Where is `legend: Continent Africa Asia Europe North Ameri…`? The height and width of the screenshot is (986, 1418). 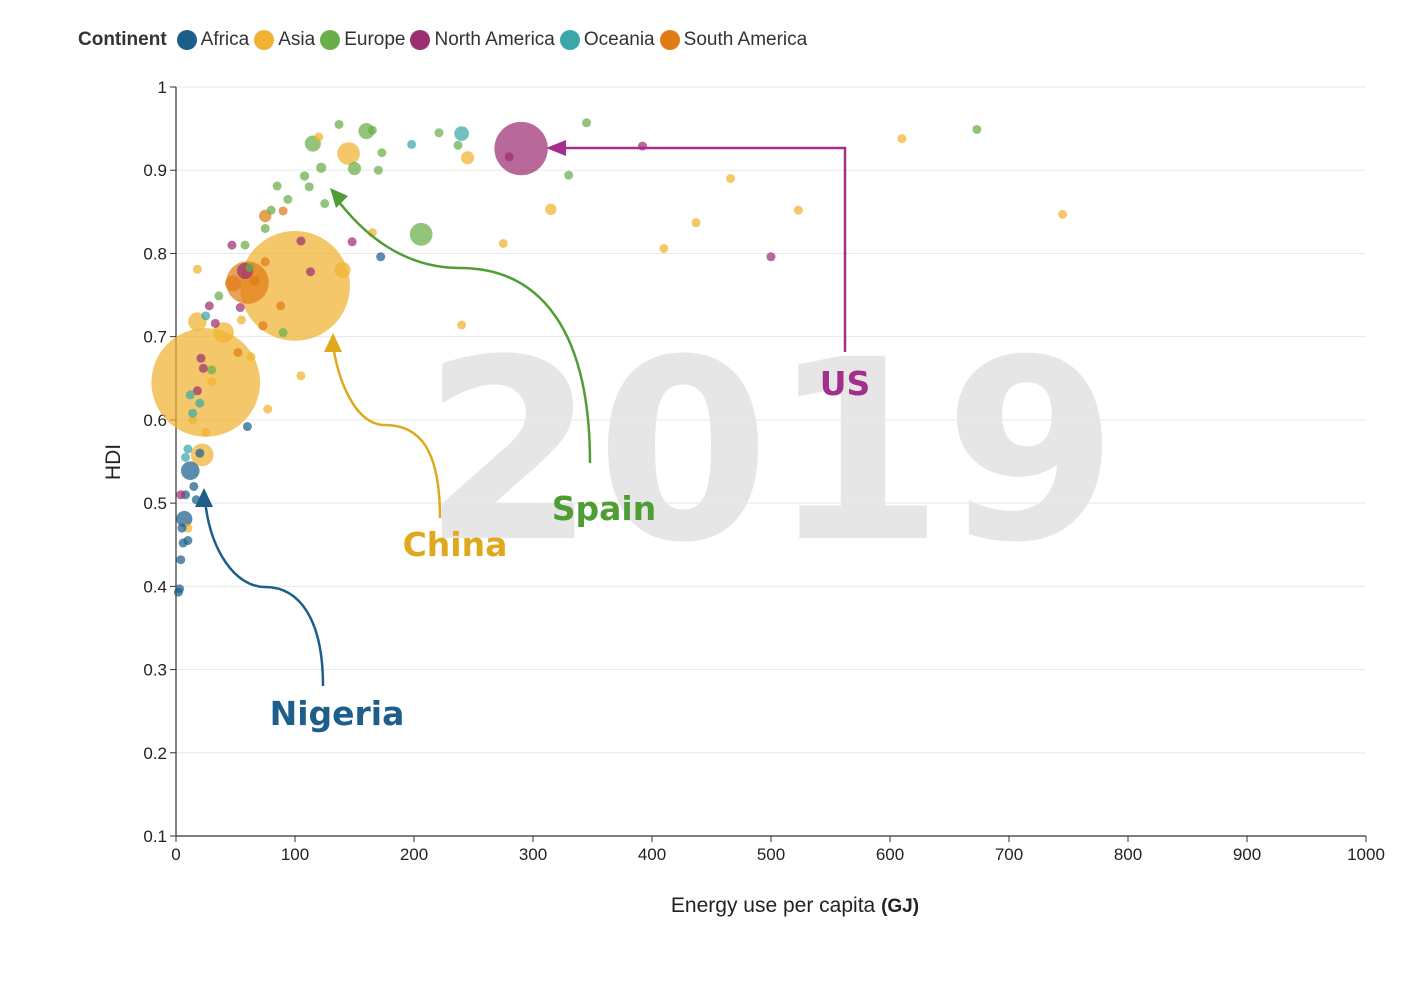
legend: Continent Africa Asia Europe North Ameri… is located at coordinates (445, 40).